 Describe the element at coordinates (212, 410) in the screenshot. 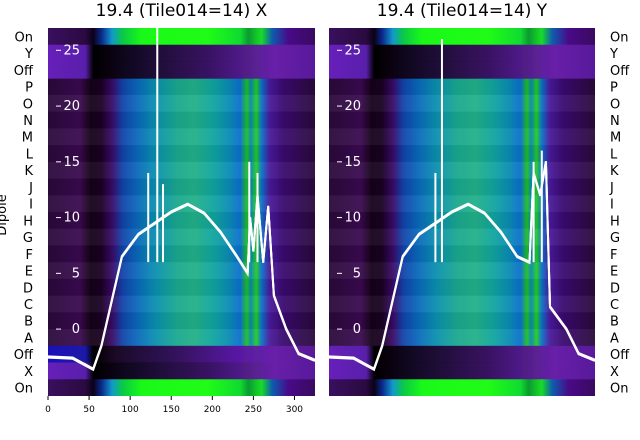

I see `x-tick-label: 200` at that location.